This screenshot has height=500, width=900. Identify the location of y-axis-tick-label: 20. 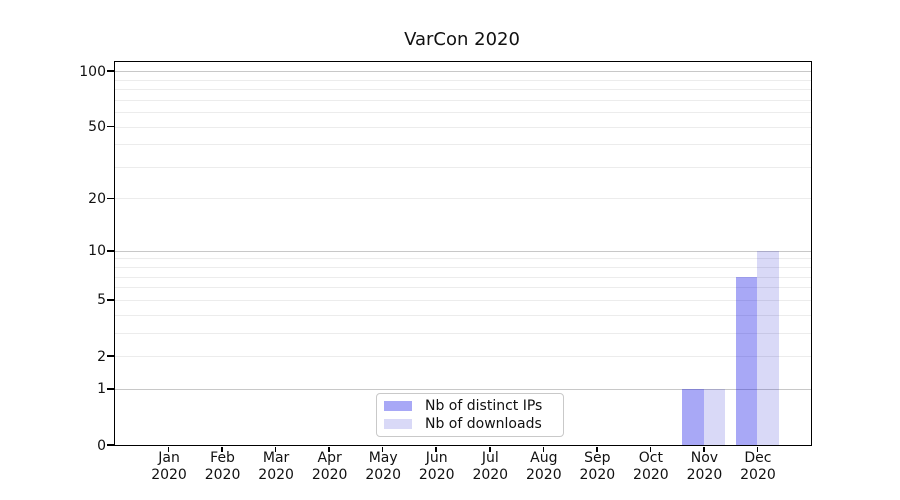
(97, 198).